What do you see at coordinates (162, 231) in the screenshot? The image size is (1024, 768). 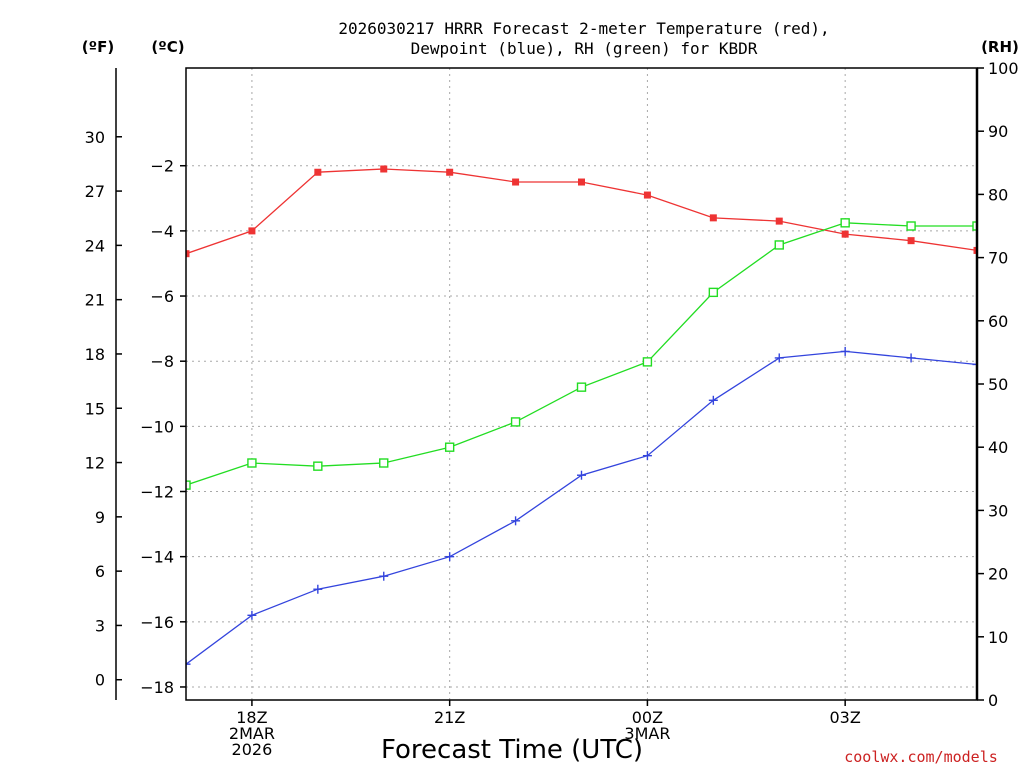 I see `celsius-tick-label: −4` at bounding box center [162, 231].